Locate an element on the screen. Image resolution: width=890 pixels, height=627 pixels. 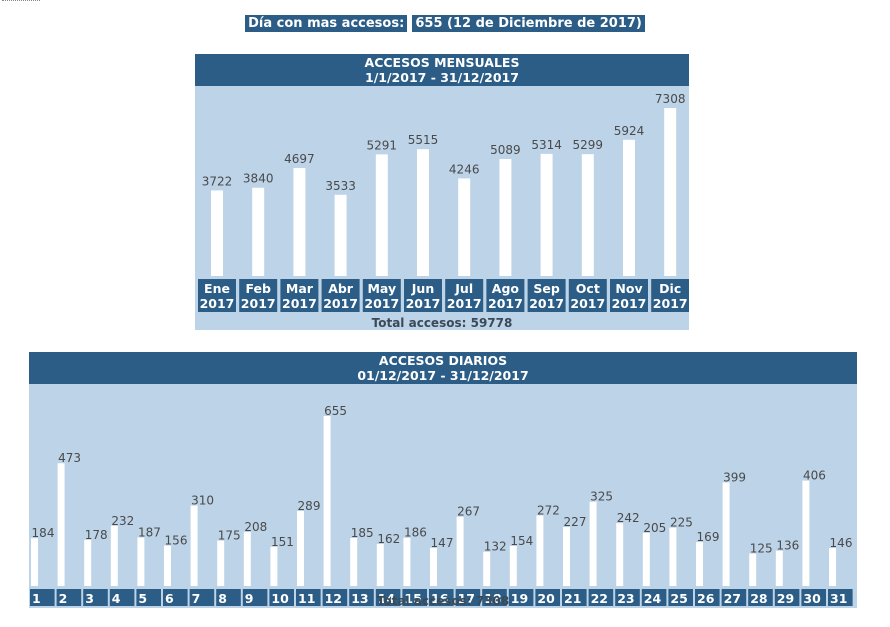
daily-category-label: 27 is located at coordinates (732, 598).